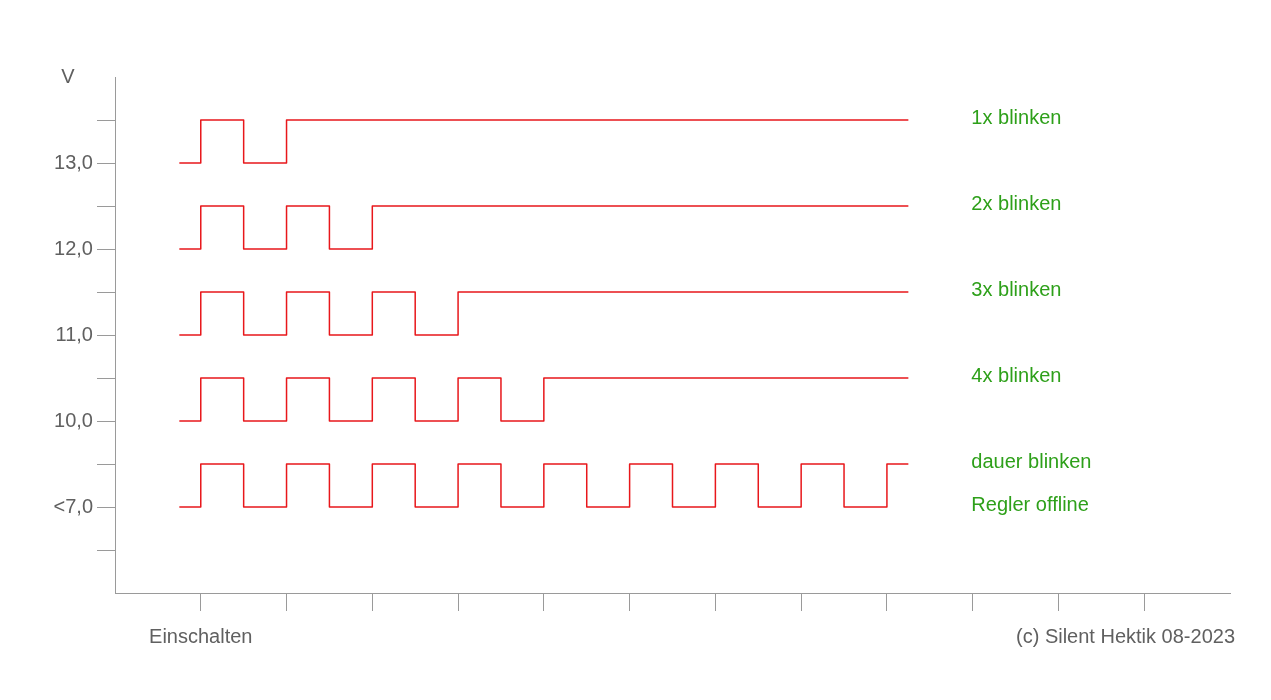 The width and height of the screenshot is (1271, 700). What do you see at coordinates (73, 419) in the screenshot?
I see `y-tick-label: 10,0` at bounding box center [73, 419].